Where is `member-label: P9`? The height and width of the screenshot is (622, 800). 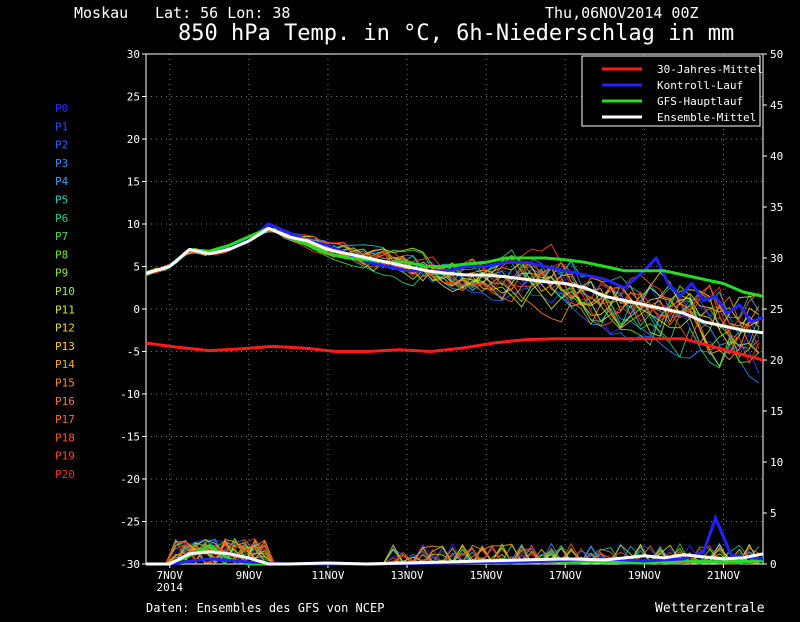 member-label: P9 is located at coordinates (61, 273).